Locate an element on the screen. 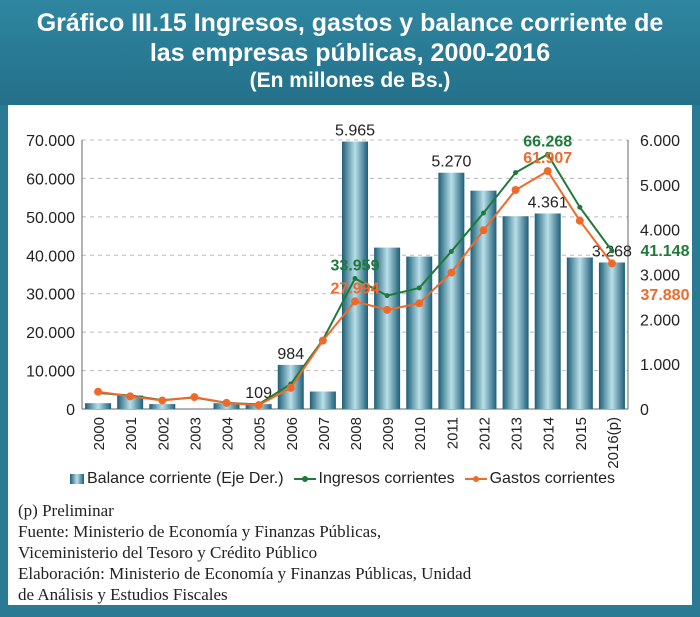 Image resolution: width=700 pixels, height=617 pixels. legend-label: Balance corriente (Eje Der.) is located at coordinates (185, 478).